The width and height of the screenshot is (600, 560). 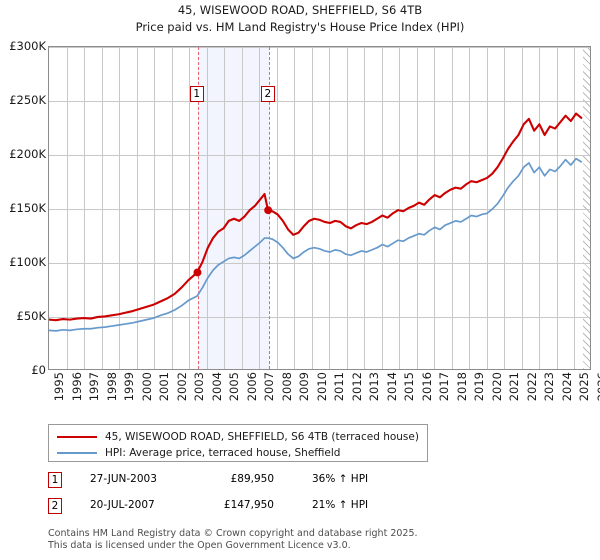 What do you see at coordinates (304, 387) in the screenshot?
I see `x-axis-tick-label: 2009` at bounding box center [304, 387].